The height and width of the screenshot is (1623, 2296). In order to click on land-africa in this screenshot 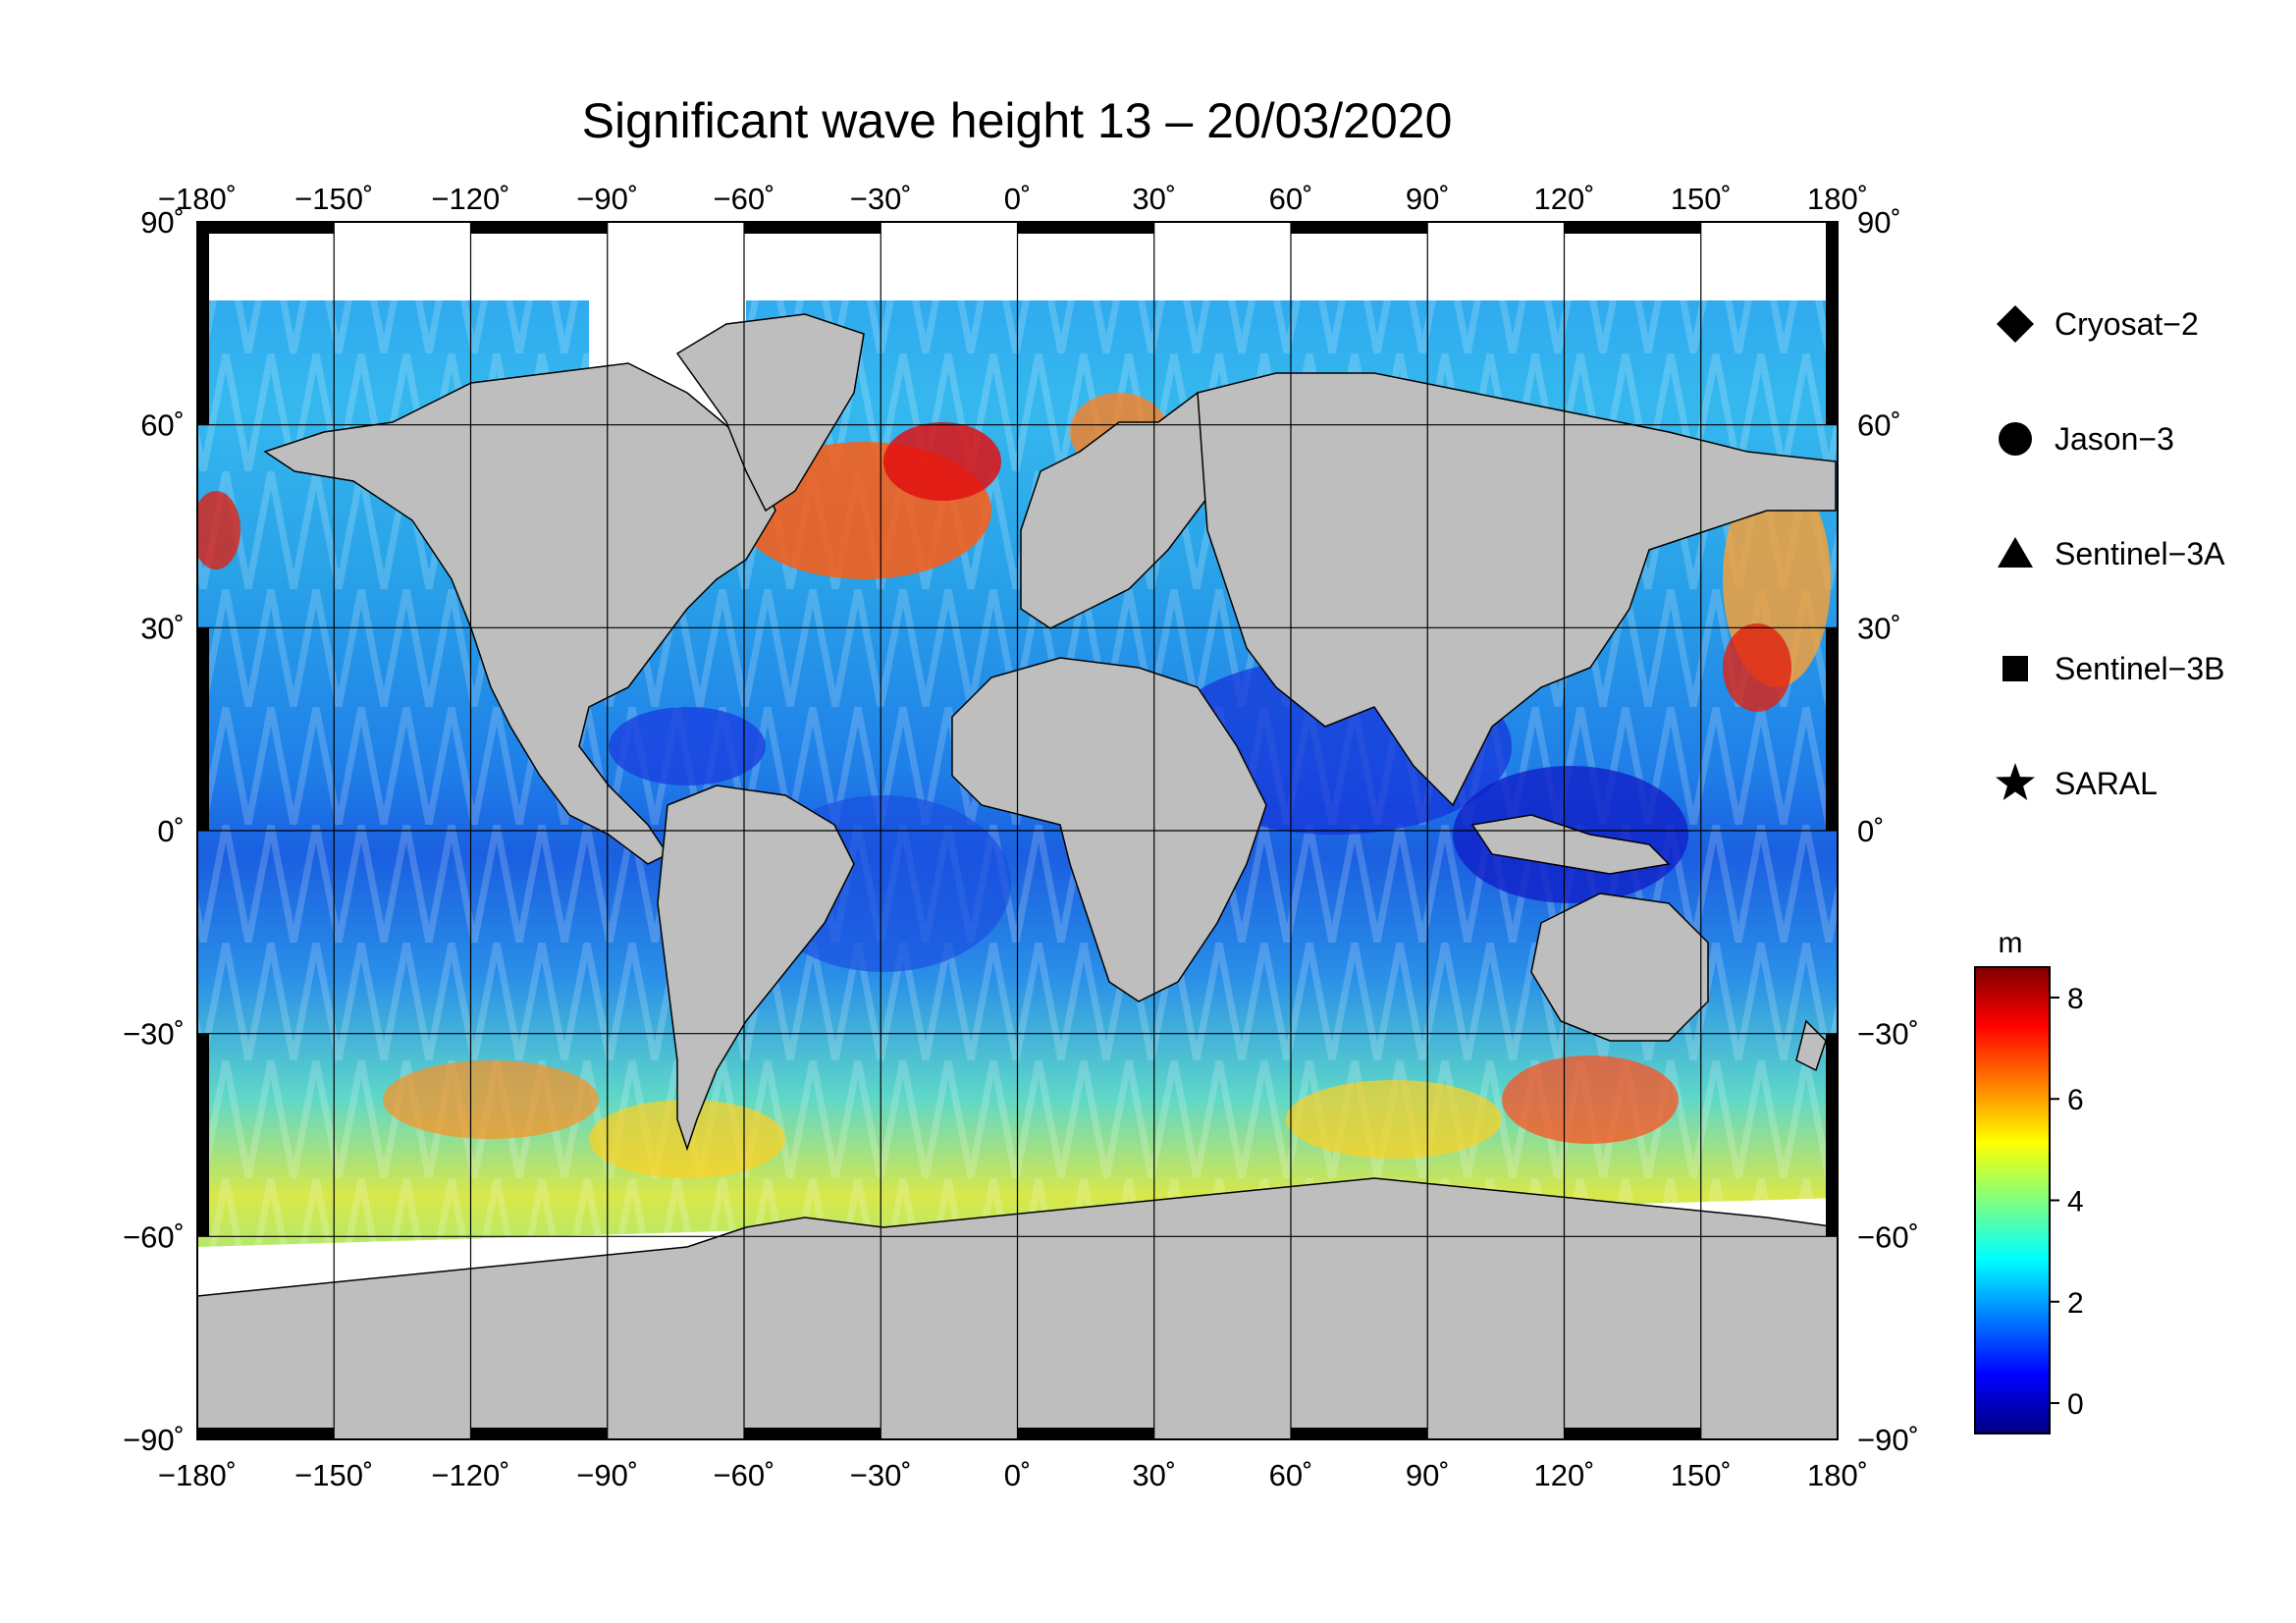, I will do `click(1109, 829)`.